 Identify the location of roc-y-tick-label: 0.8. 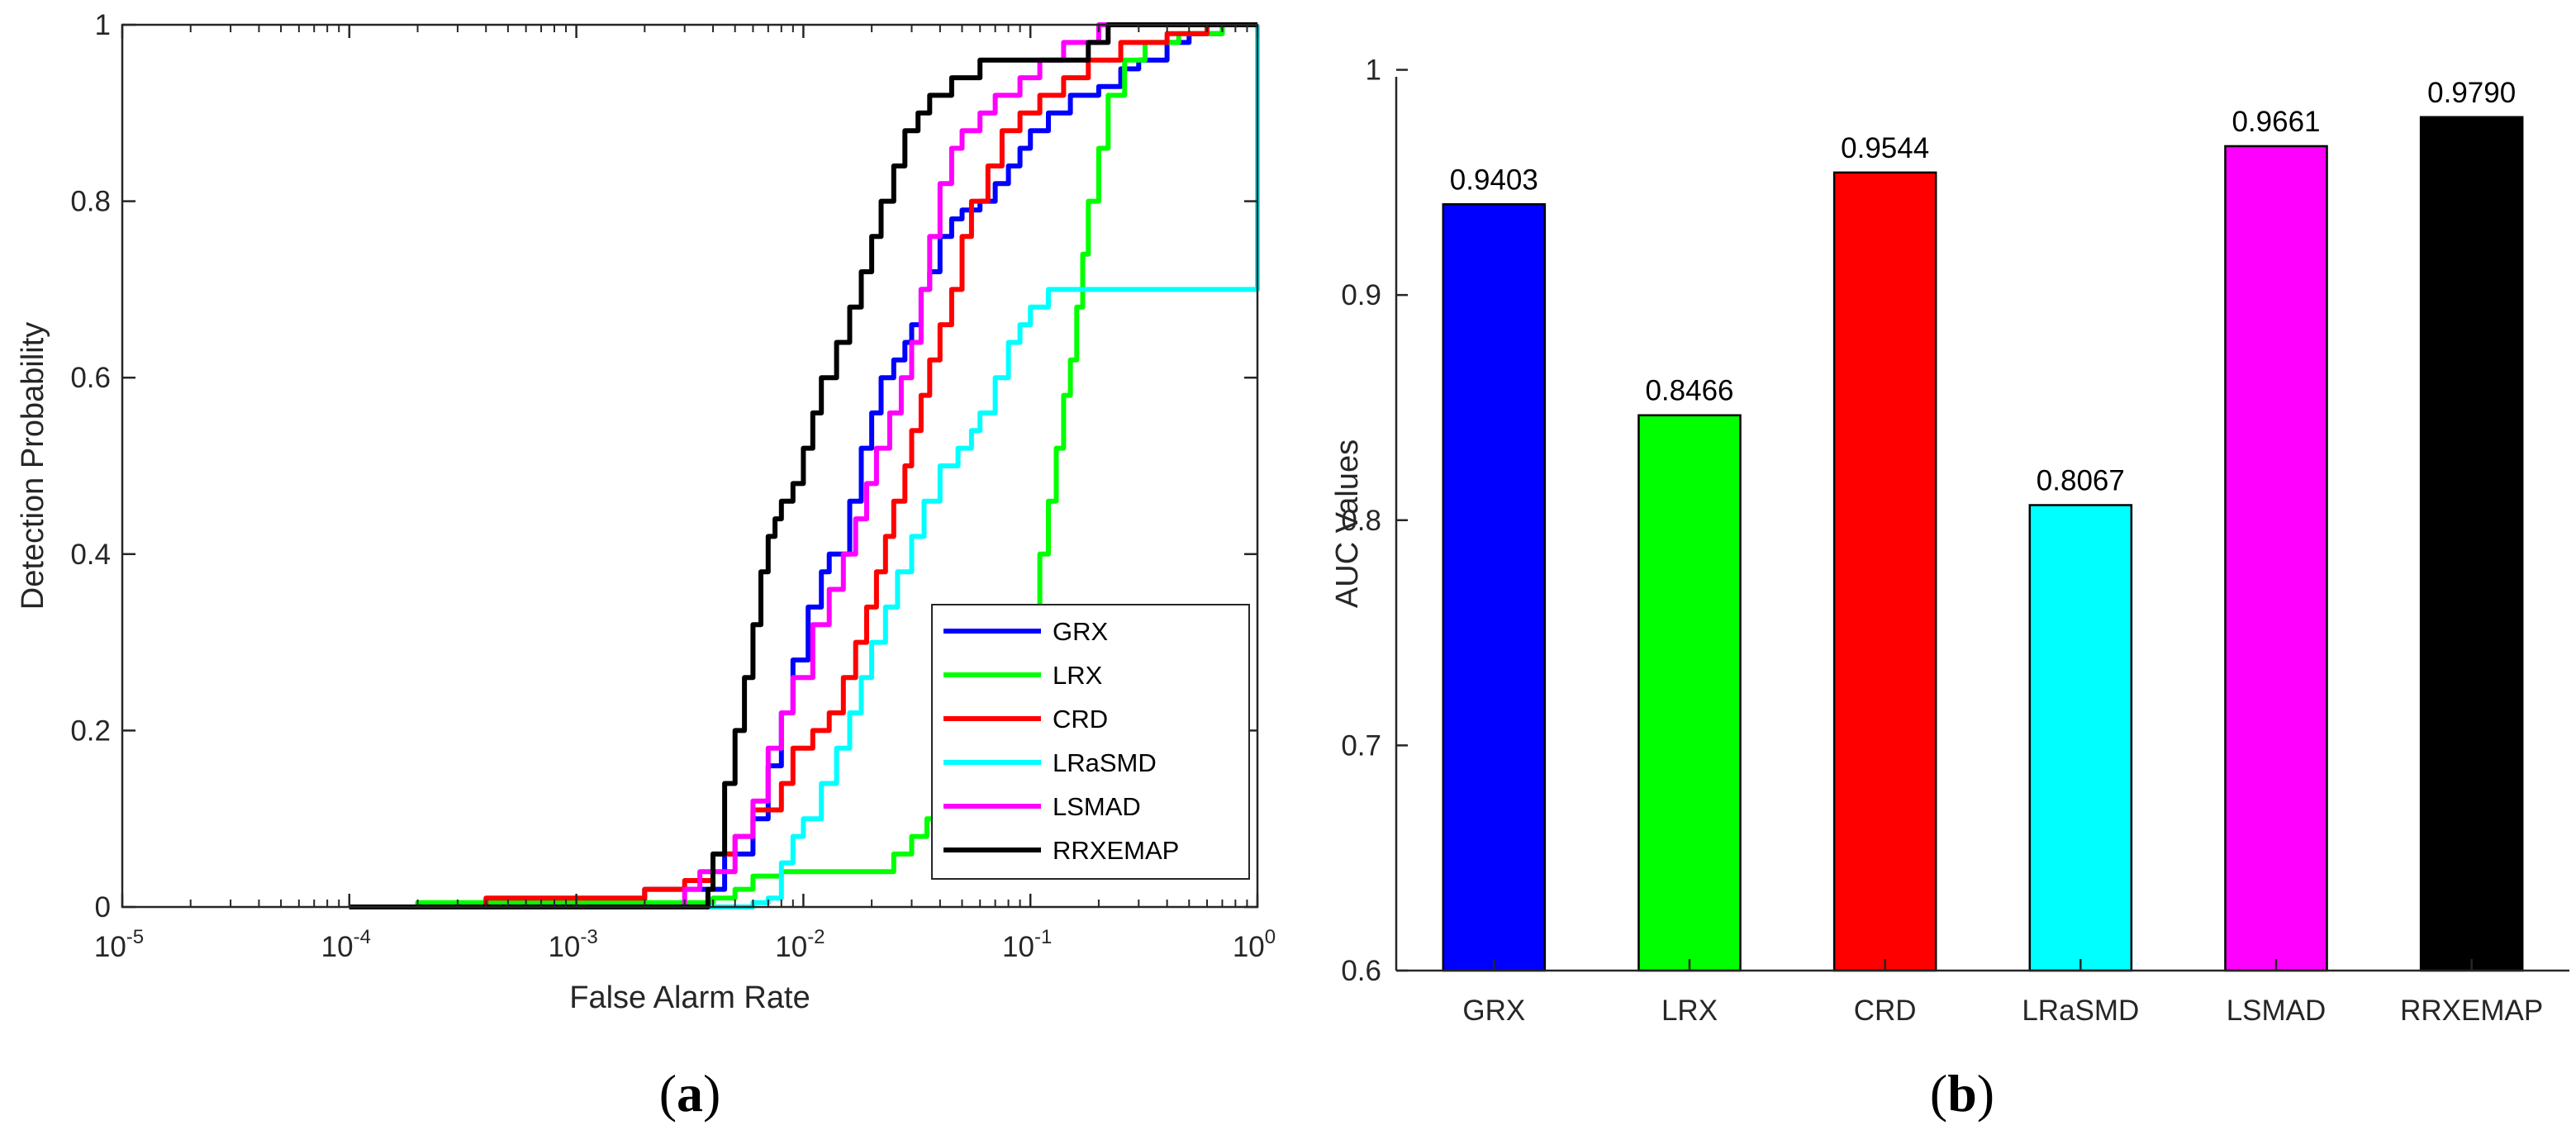
(90, 202).